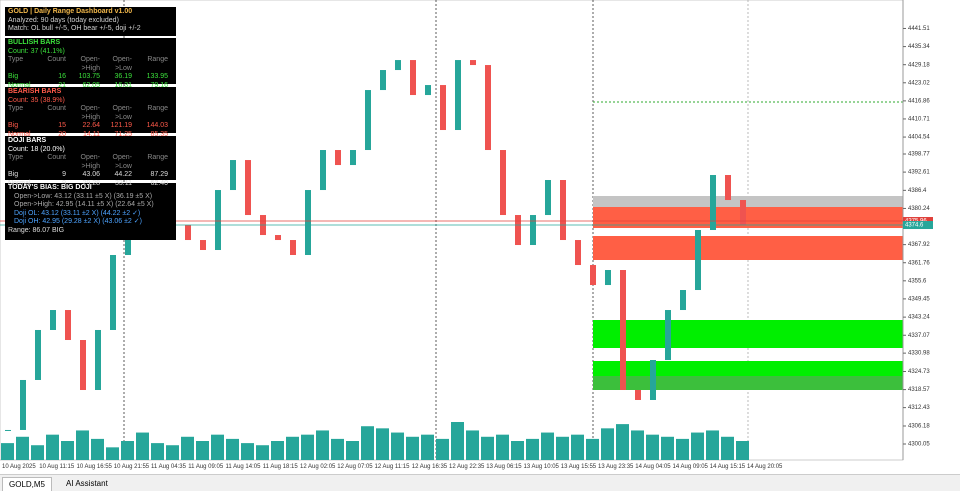 Image resolution: width=960 pixels, height=491 pixels. What do you see at coordinates (919, 408) in the screenshot?
I see `y-tick-label: 4312.43` at bounding box center [919, 408].